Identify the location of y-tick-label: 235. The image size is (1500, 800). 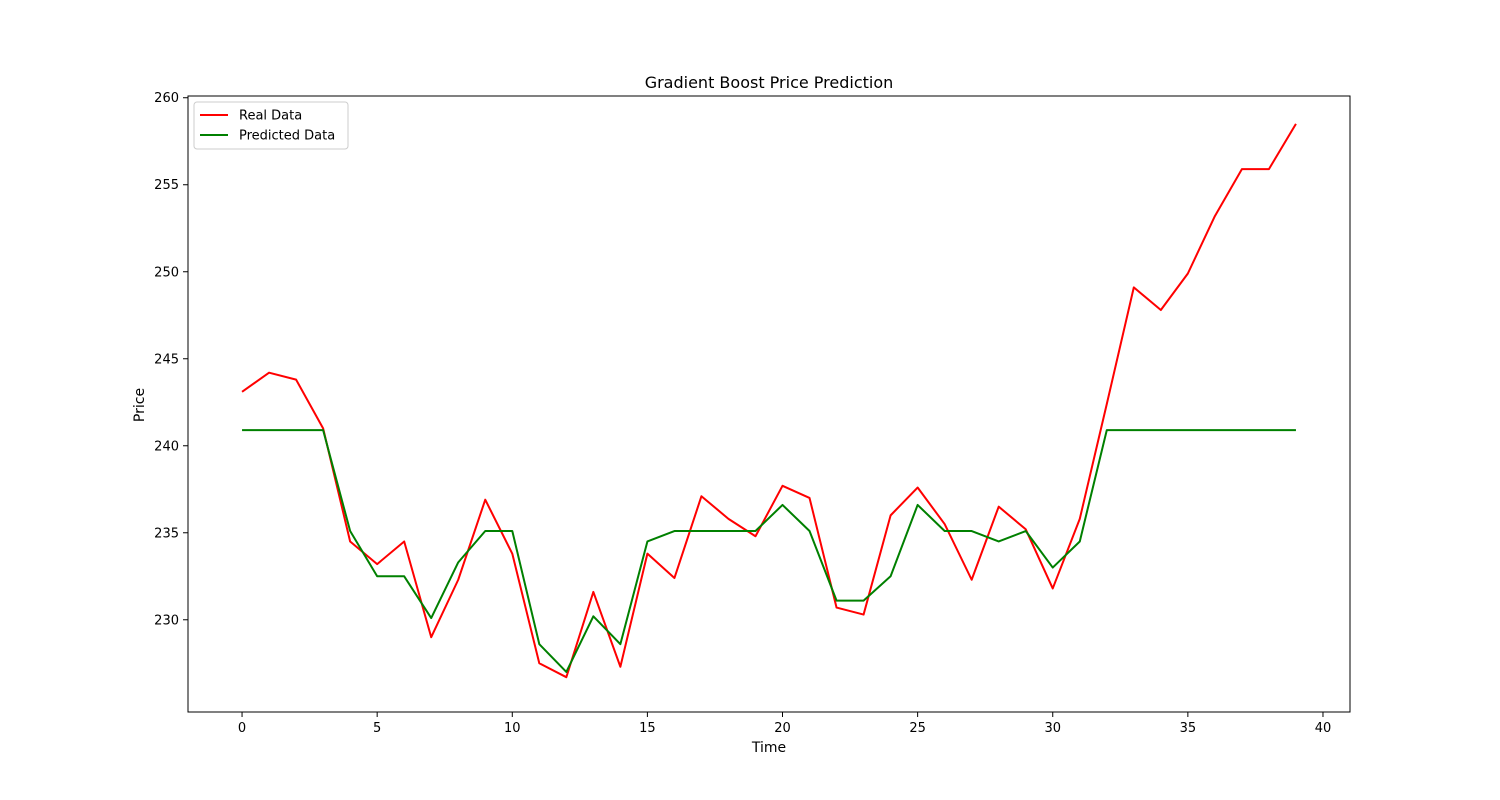
(166, 533).